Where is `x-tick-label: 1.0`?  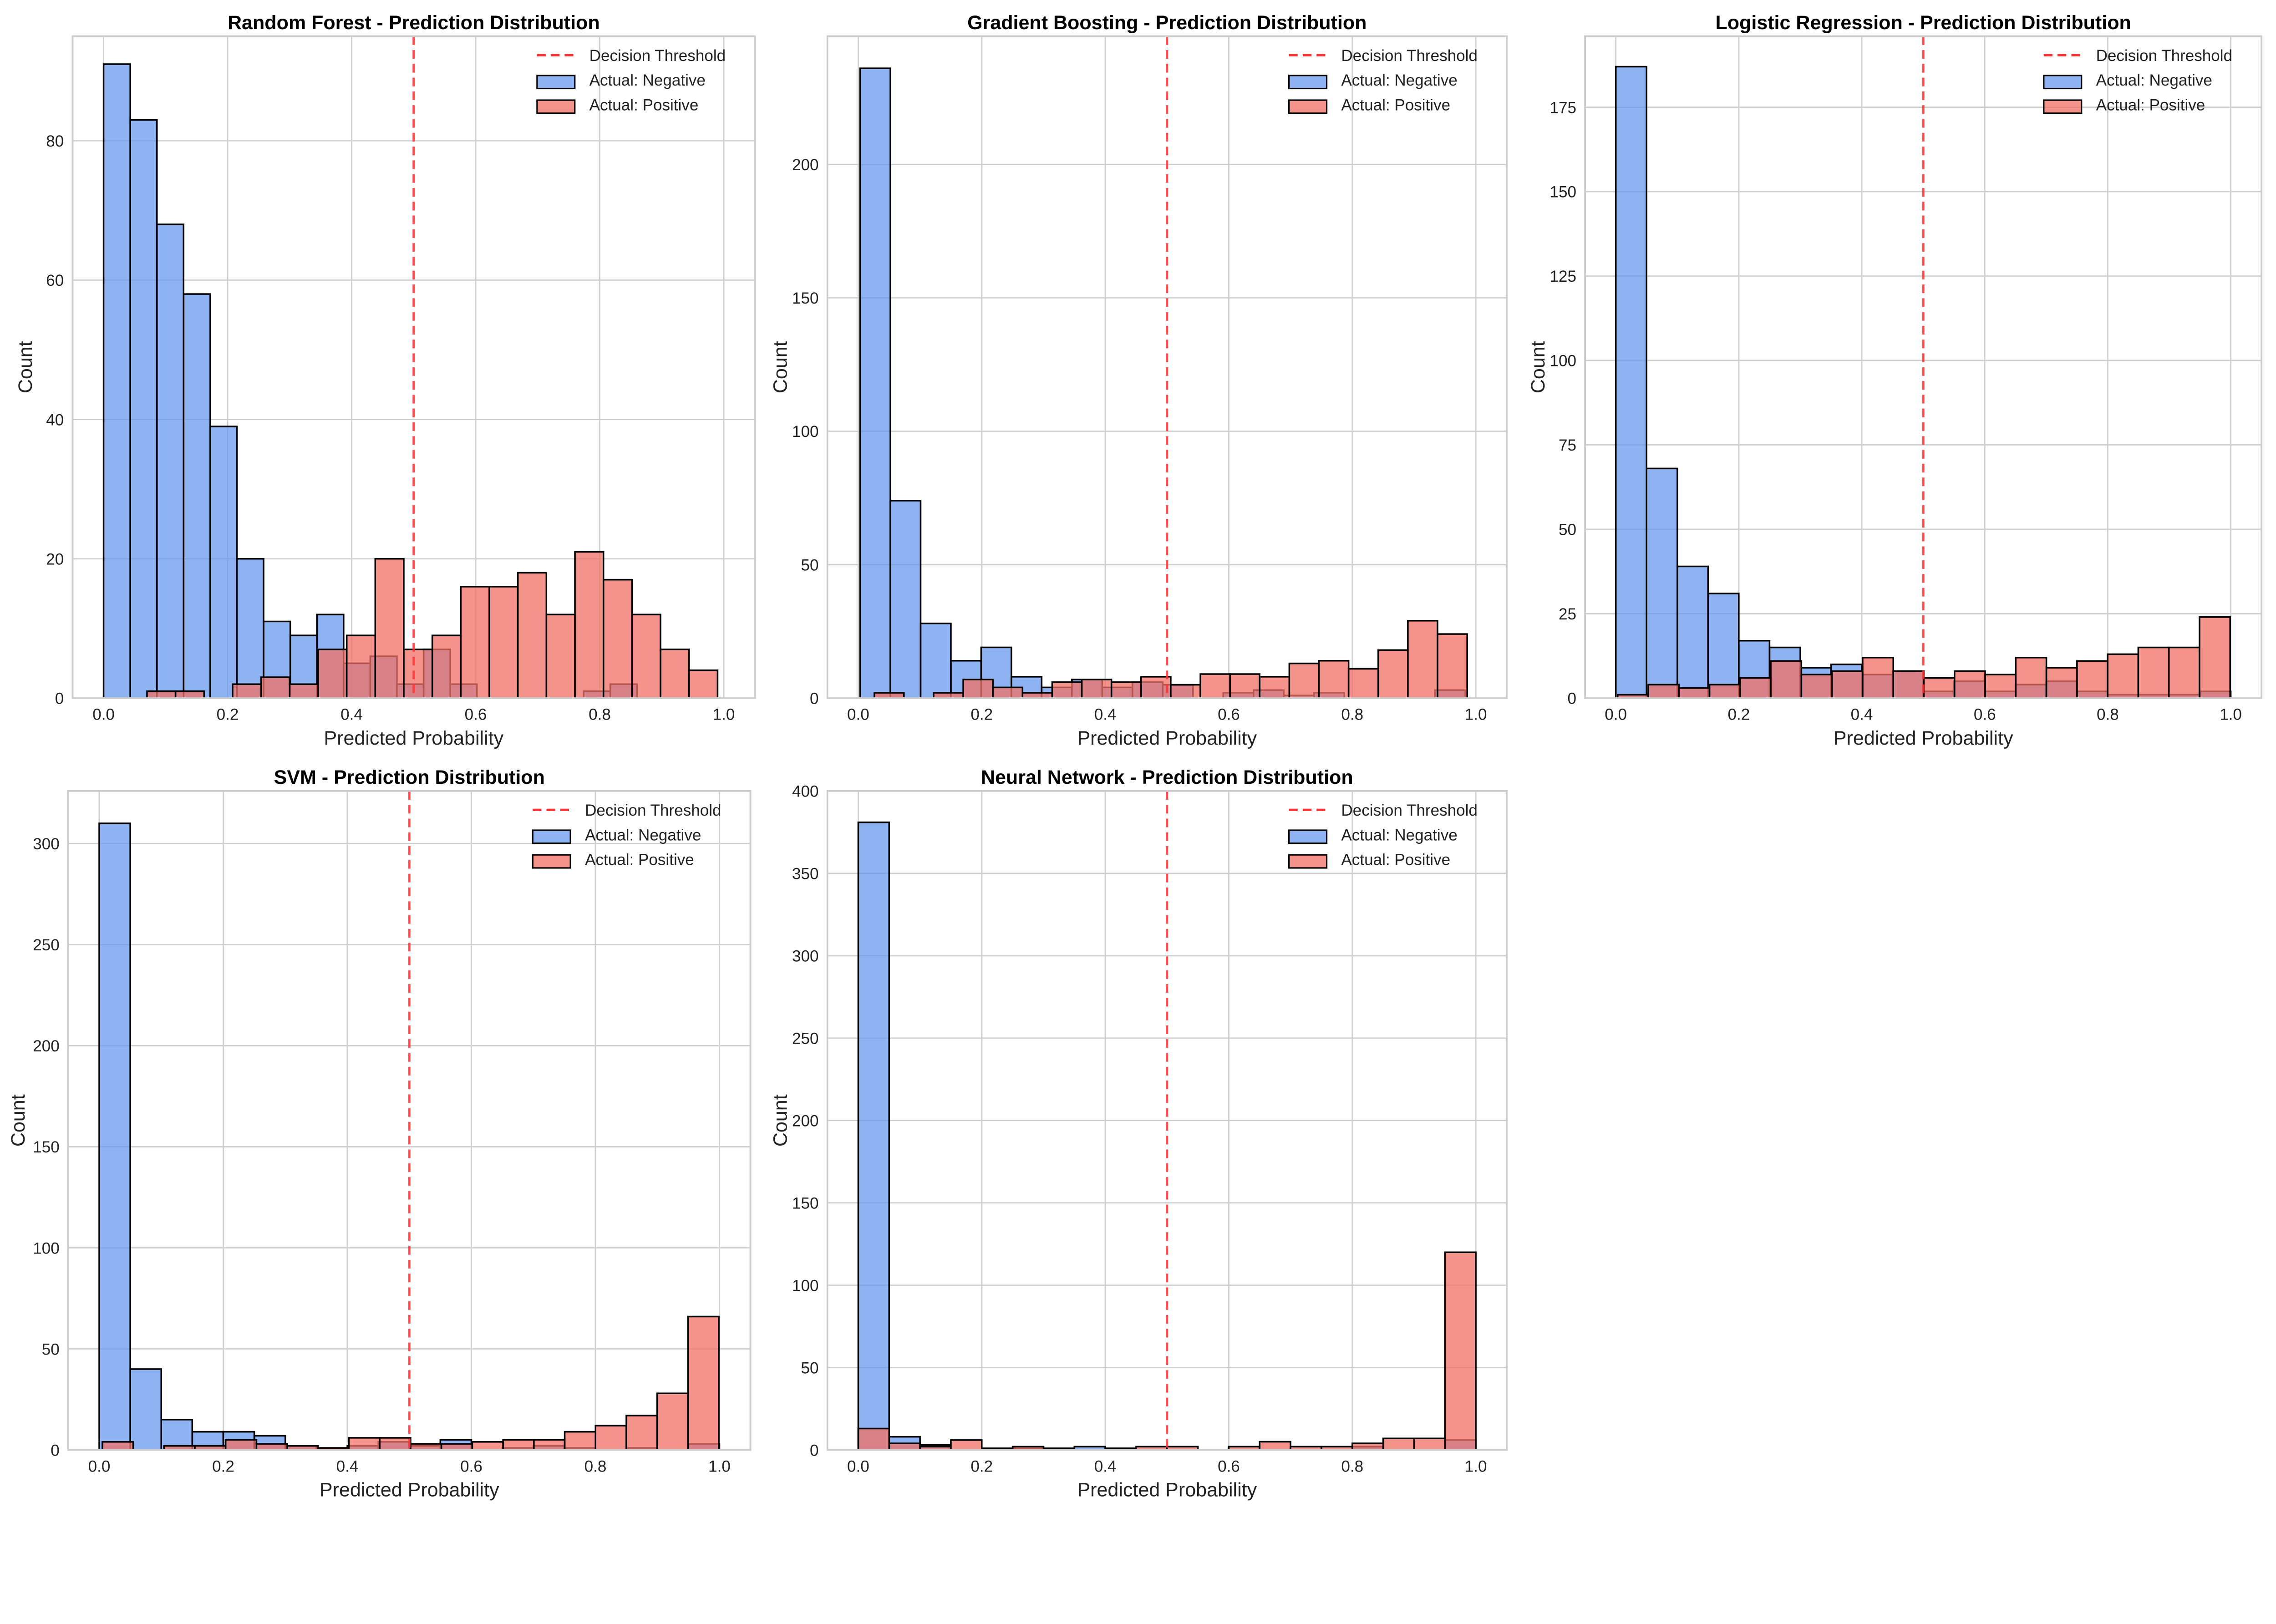
x-tick-label: 1.0 is located at coordinates (724, 715).